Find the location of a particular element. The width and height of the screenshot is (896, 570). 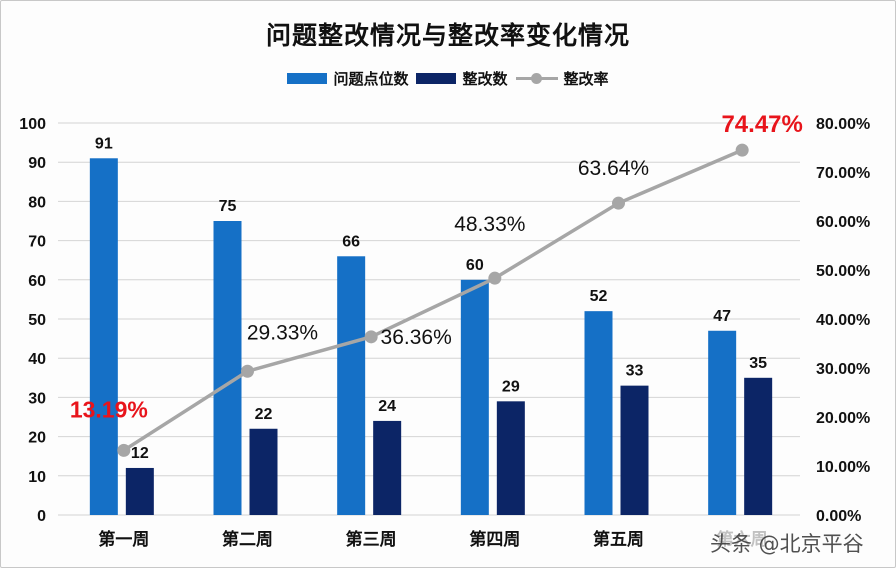

legend-item-rate: 整改率 is located at coordinates (562, 78).